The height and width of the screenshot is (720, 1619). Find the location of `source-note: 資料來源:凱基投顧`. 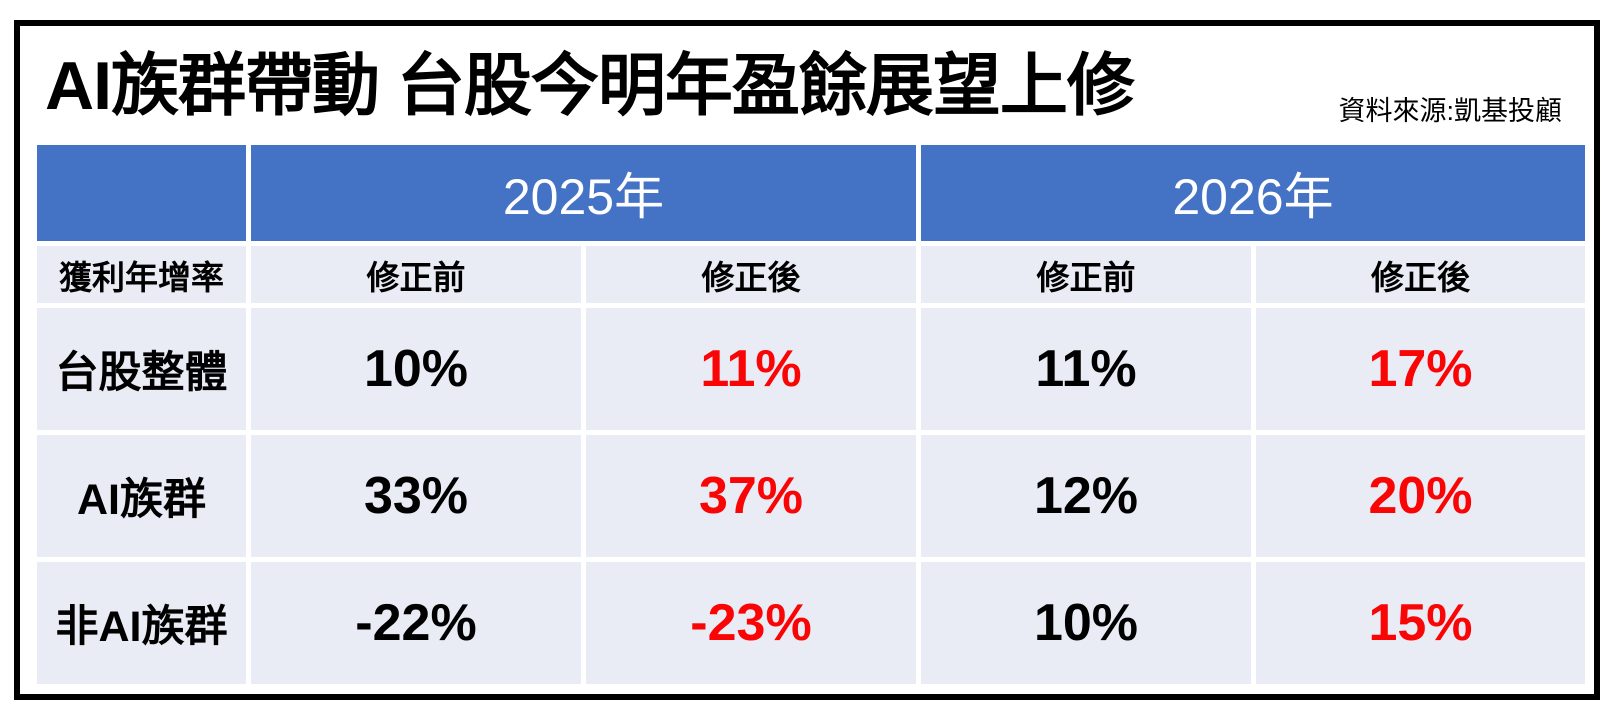

source-note: 資料來源:凱基投顧 is located at coordinates (1450, 111).